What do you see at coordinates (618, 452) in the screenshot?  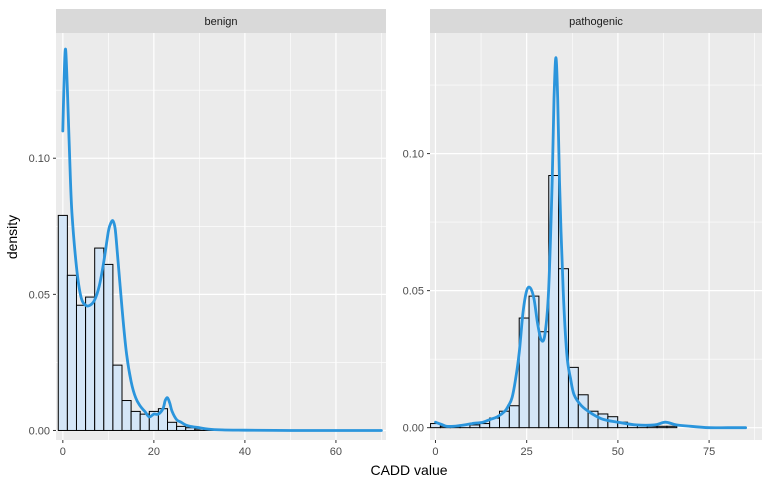 I see `x-tick-label: 50` at bounding box center [618, 452].